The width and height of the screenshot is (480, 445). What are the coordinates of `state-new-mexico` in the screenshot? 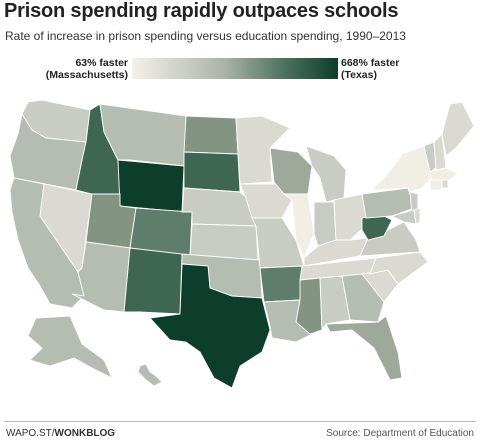 It's located at (153, 281).